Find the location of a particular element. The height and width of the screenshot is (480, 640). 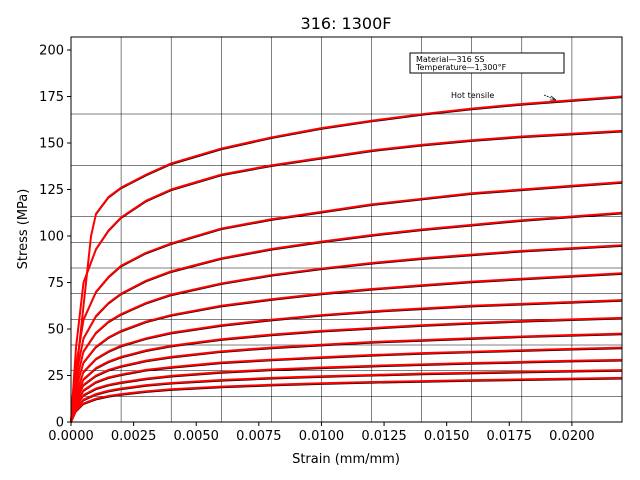

y-tick-label: 150 is located at coordinates (51, 144).